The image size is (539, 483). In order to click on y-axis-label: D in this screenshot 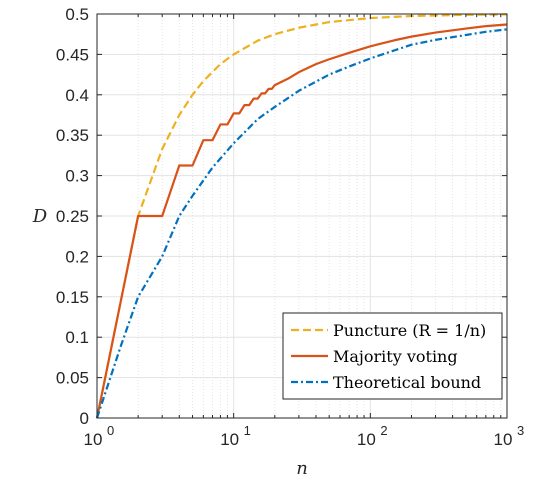, I will do `click(40, 216)`.